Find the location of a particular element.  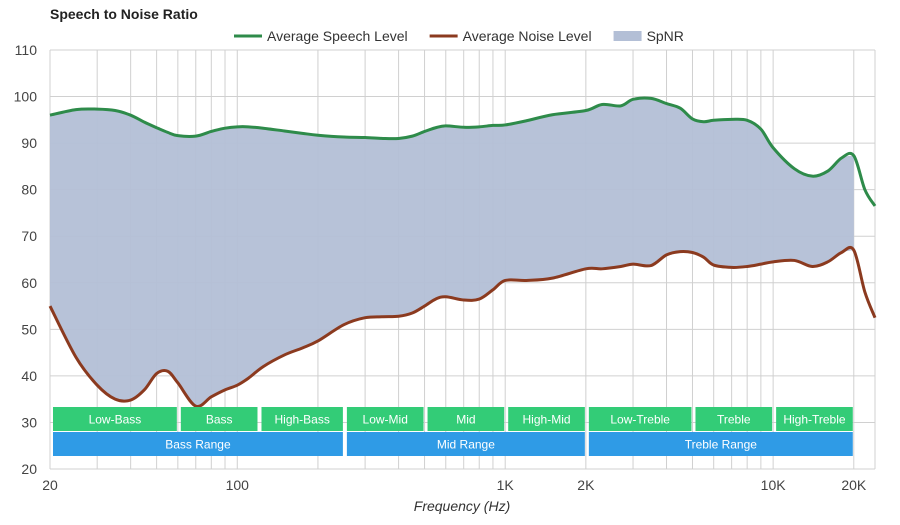

y-tick-label: 20 is located at coordinates (29, 469).